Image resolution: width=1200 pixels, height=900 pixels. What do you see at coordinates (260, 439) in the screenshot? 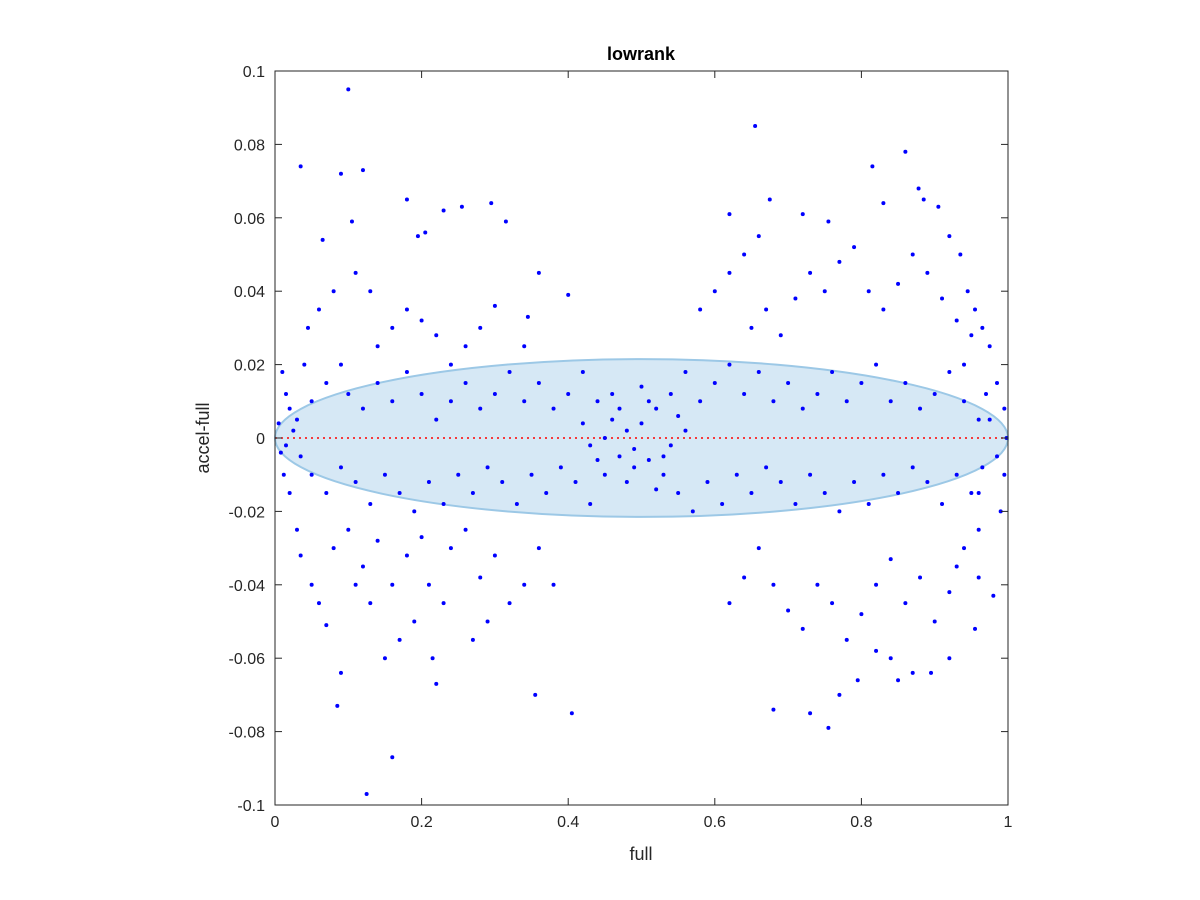
I see `y-tick-label: 0` at bounding box center [260, 439].